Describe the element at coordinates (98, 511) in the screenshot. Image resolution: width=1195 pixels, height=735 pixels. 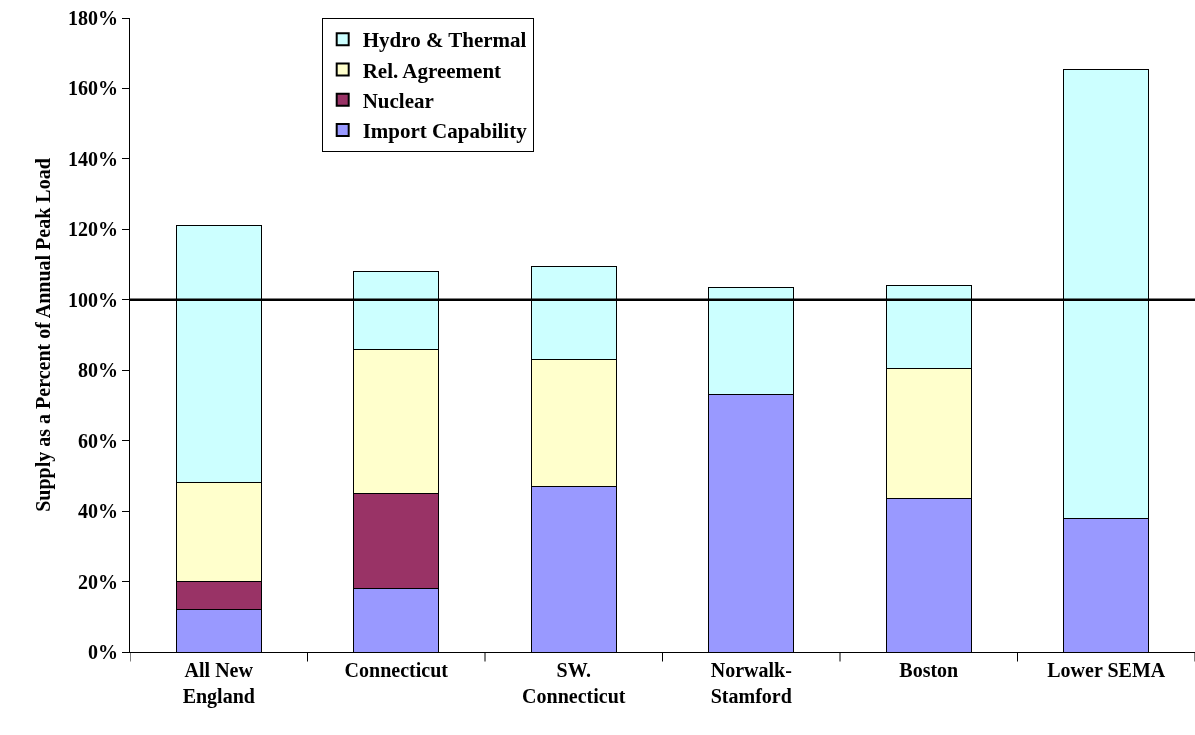
I see `y-tick-label: 40%` at that location.